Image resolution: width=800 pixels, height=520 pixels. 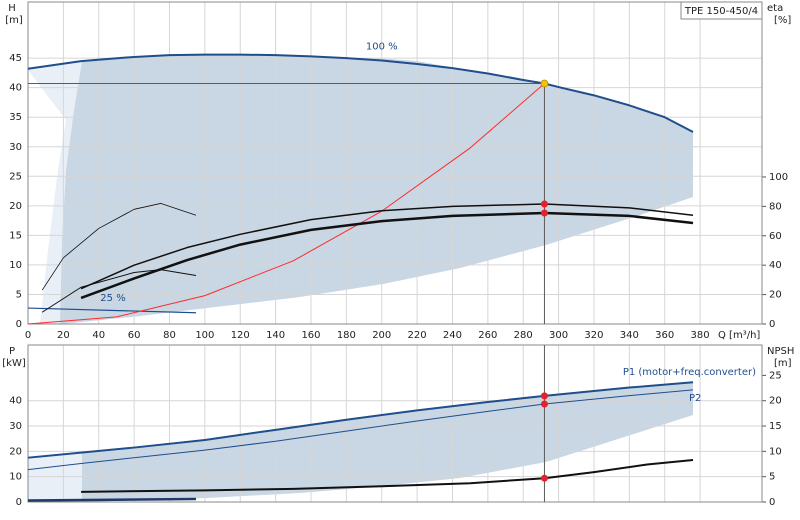 What do you see at coordinates (689, 372) in the screenshot?
I see `curve-label: P1 (motor+freq.converter)` at bounding box center [689, 372].